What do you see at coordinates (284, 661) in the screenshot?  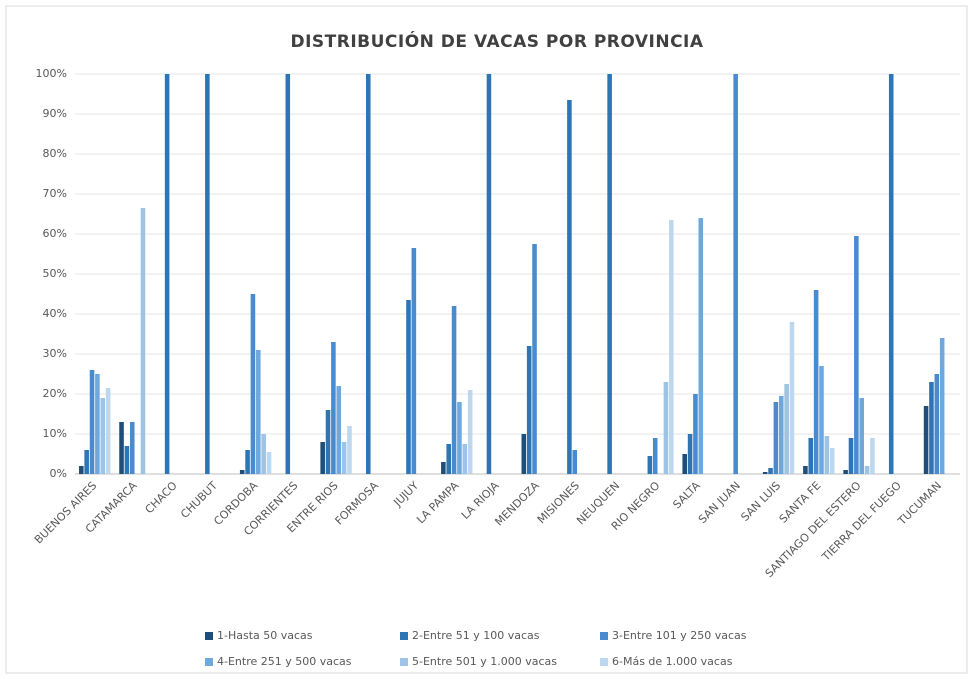 I see `legend-label: 4-Entre 251 y 500 vacas` at bounding box center [284, 661].